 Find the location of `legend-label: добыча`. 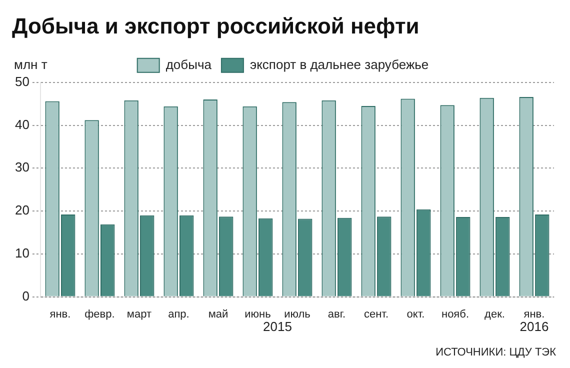

legend-label: добыча is located at coordinates (189, 64).